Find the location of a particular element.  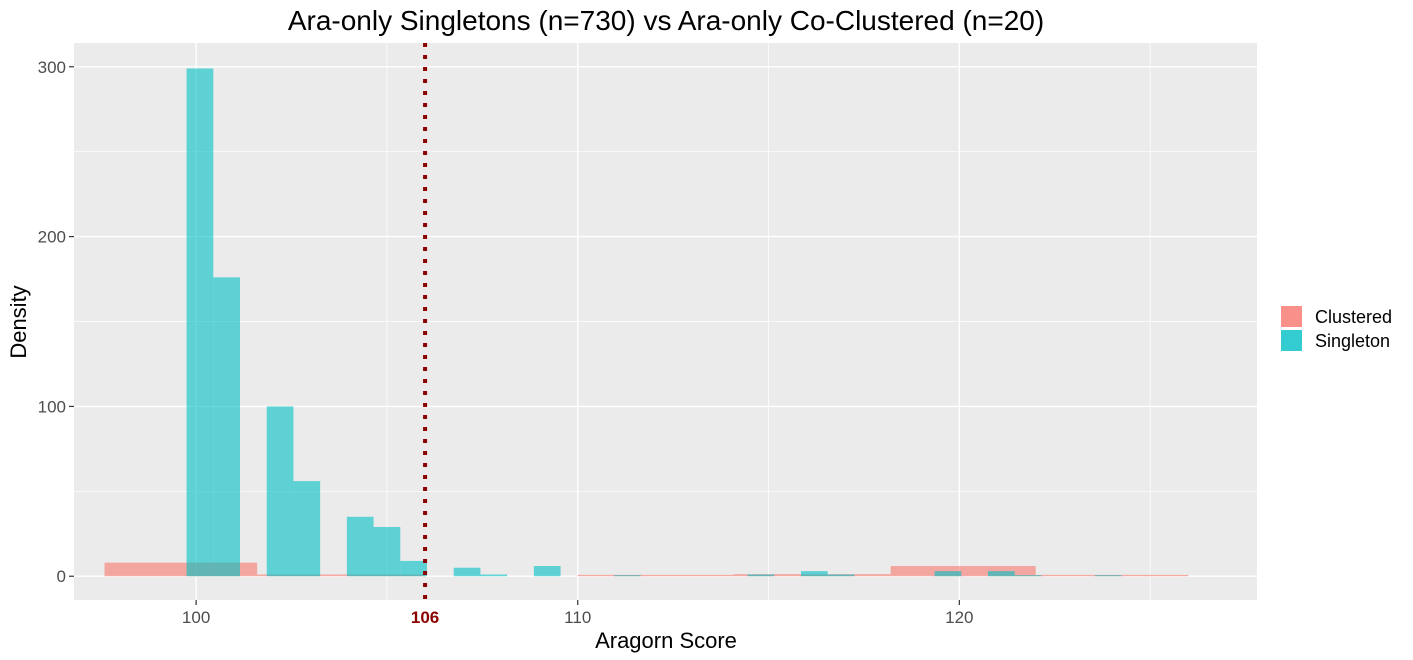

y-tick-label: 200 is located at coordinates (52, 237).